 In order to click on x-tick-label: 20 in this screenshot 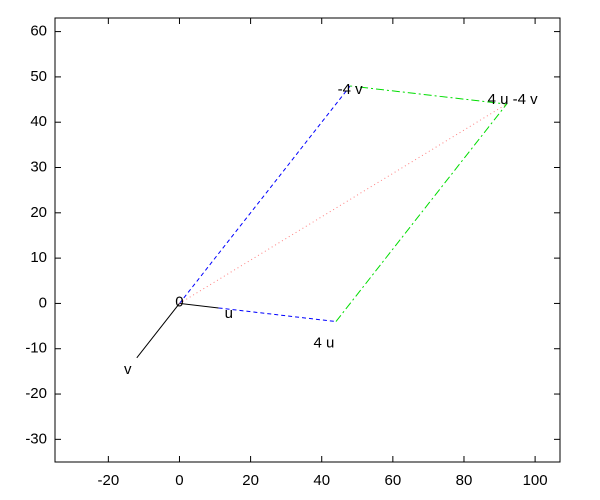, I will do `click(250, 480)`.